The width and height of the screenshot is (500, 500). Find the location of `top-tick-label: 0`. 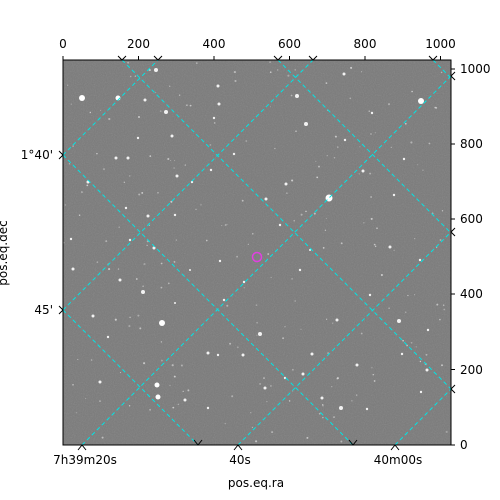

top-tick-label: 0 is located at coordinates (63, 44).